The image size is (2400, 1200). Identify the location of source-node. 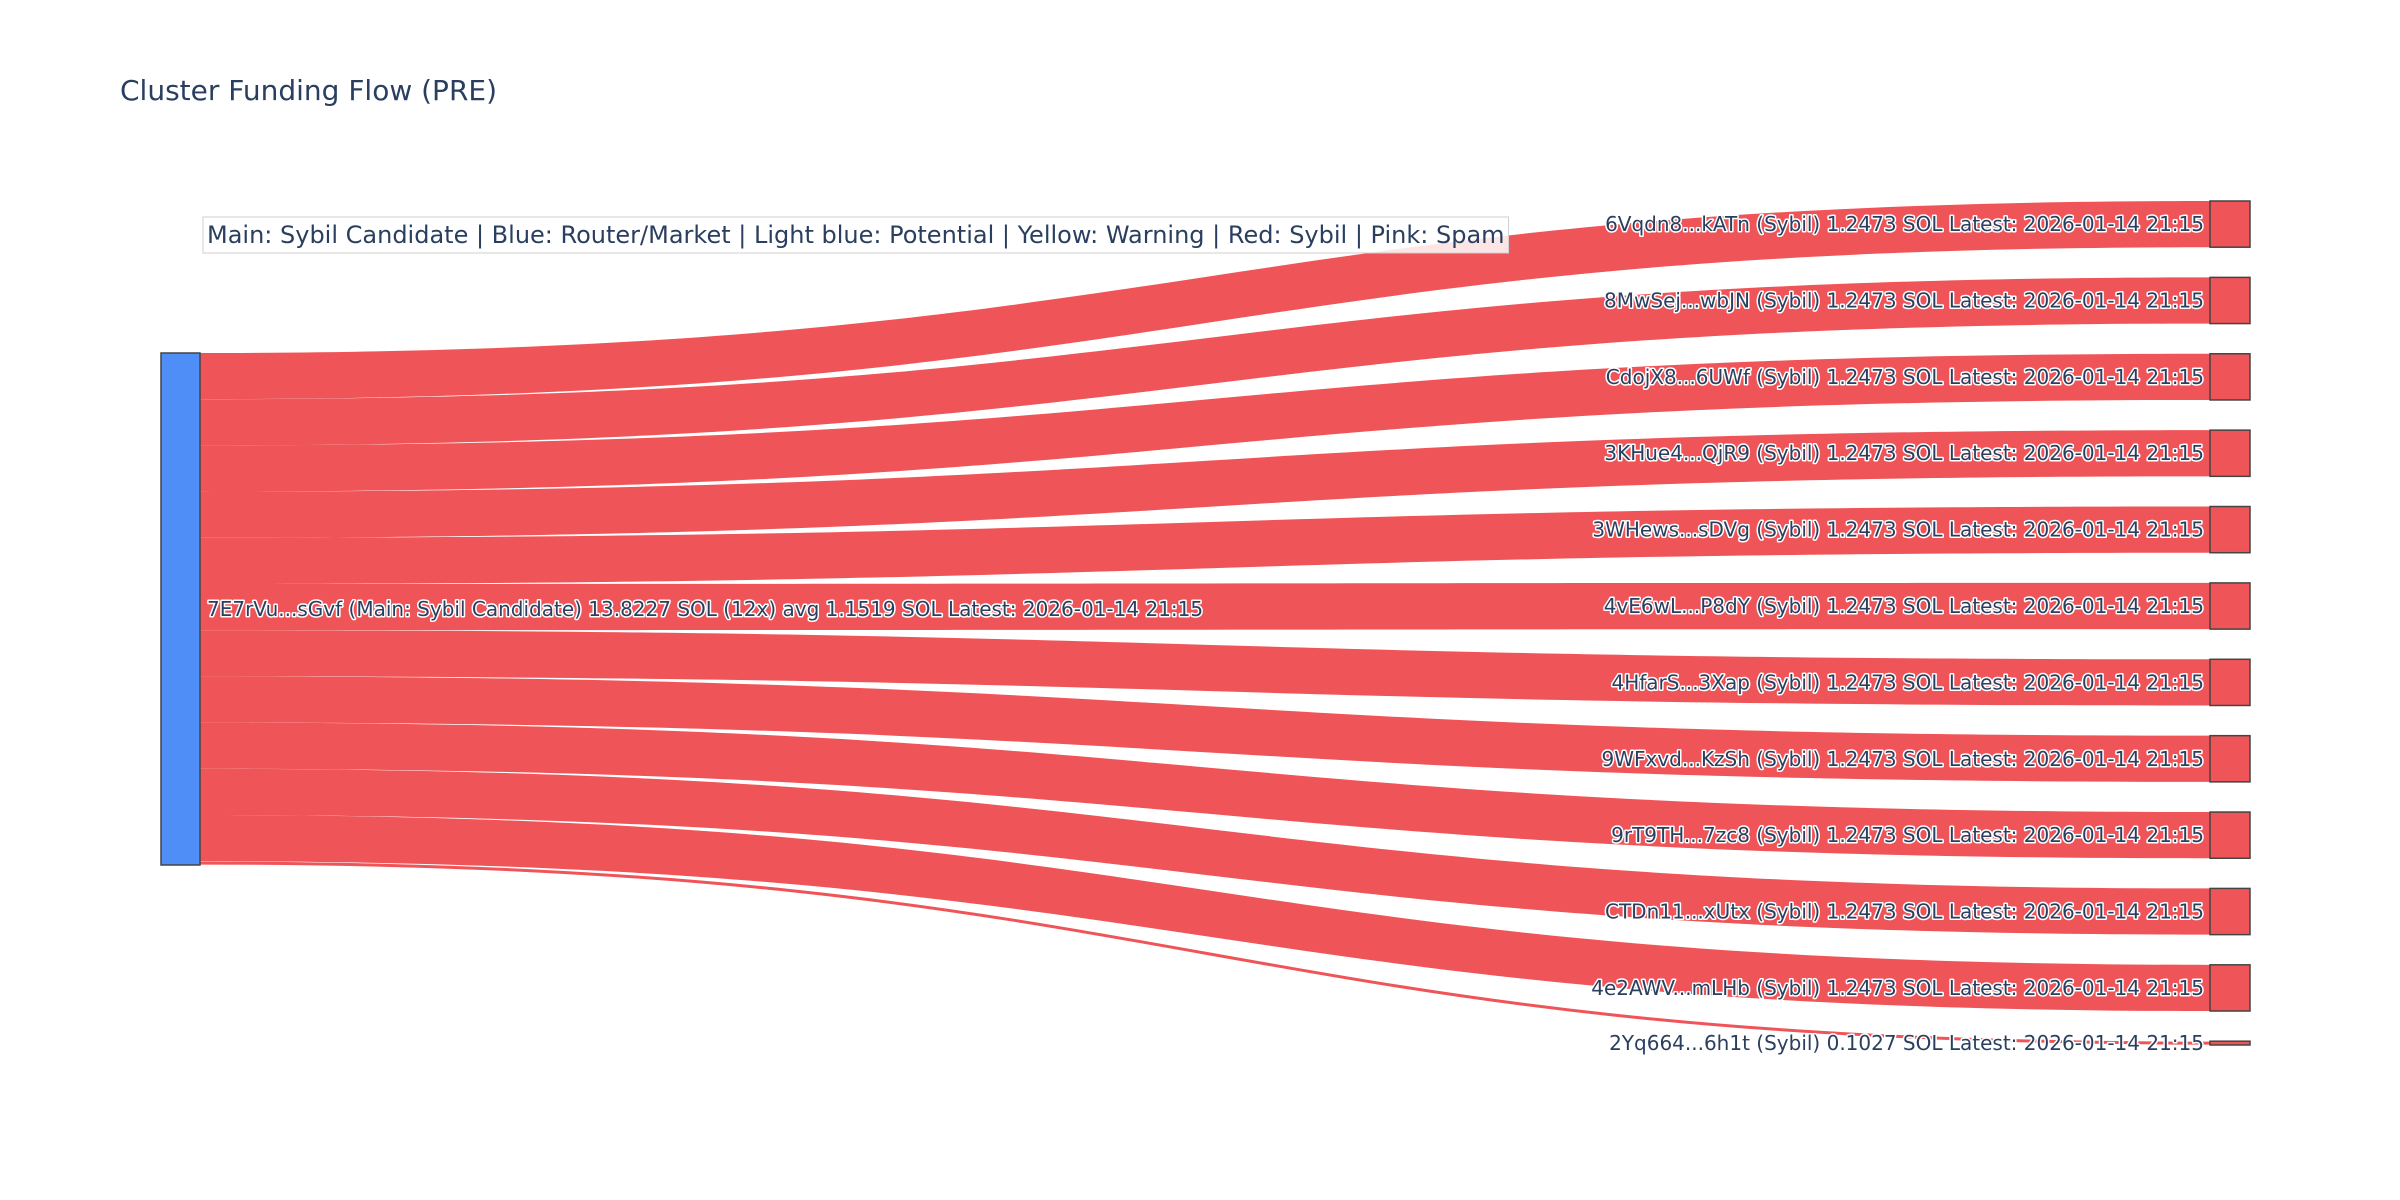
(180, 609).